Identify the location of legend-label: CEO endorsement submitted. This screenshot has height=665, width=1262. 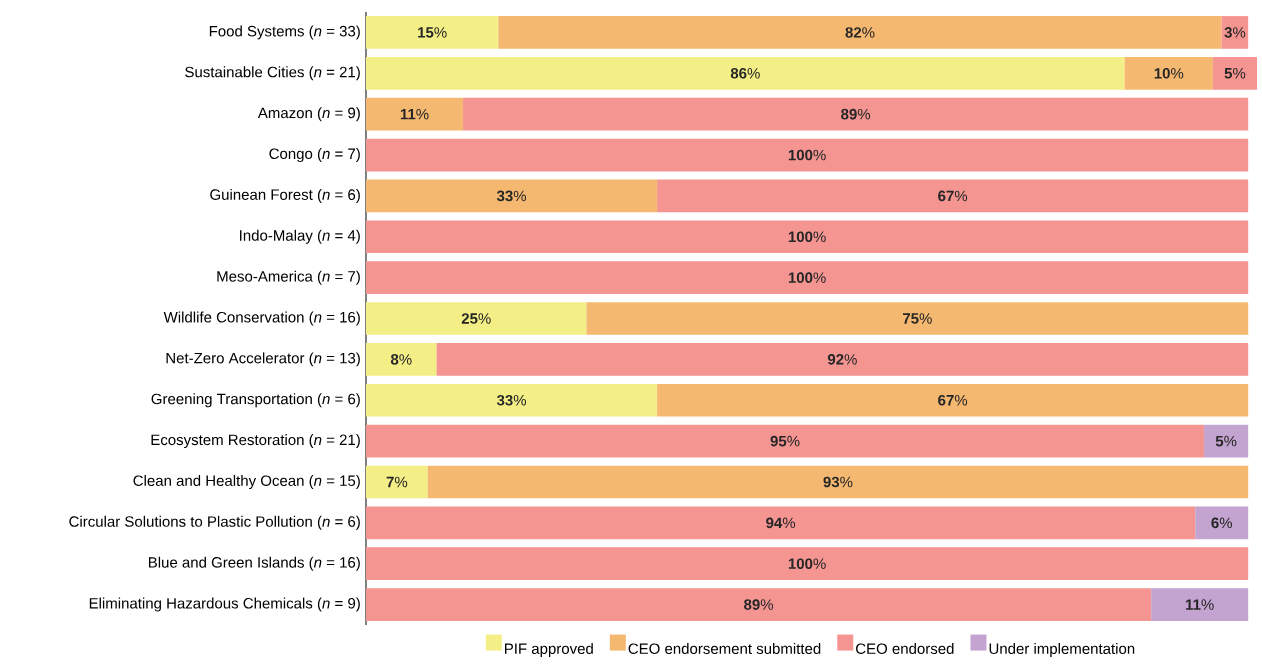
(724, 649).